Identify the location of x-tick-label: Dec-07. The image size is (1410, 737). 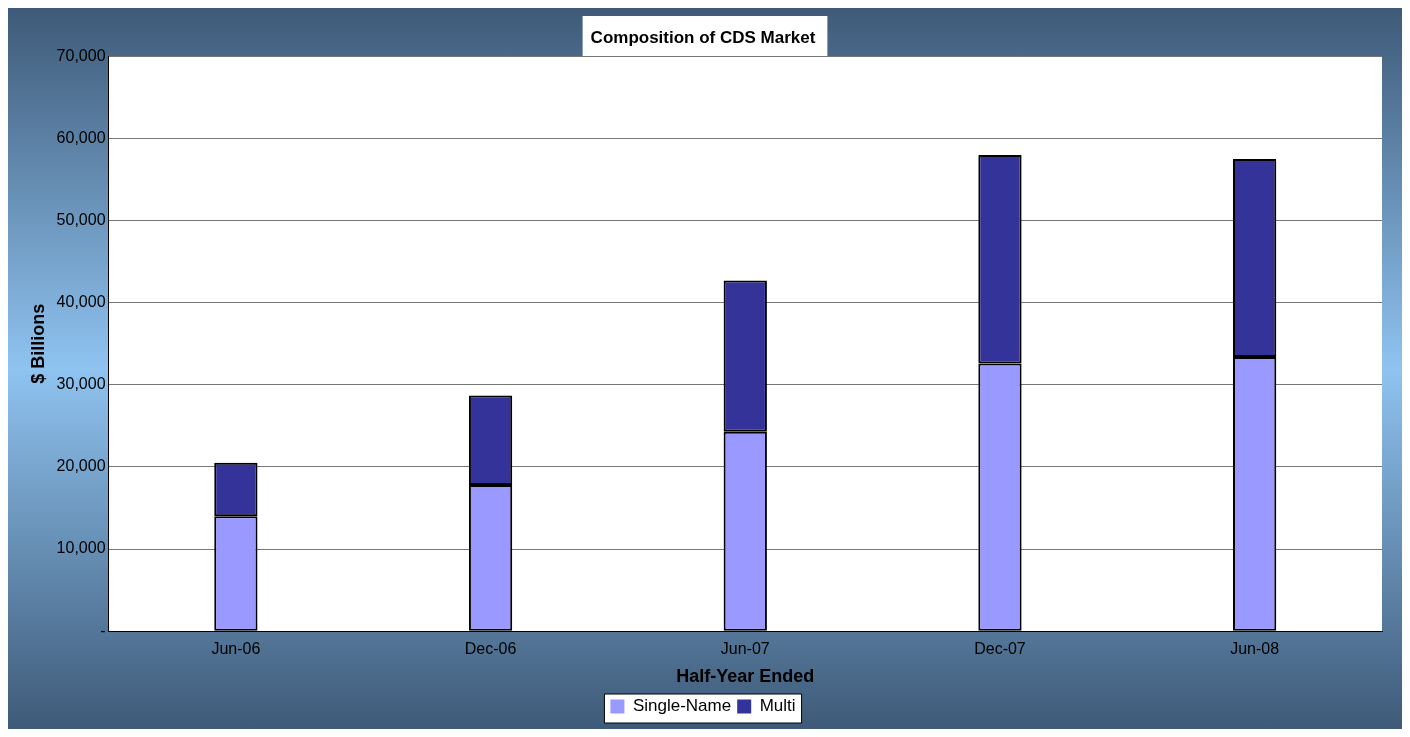
(1000, 649).